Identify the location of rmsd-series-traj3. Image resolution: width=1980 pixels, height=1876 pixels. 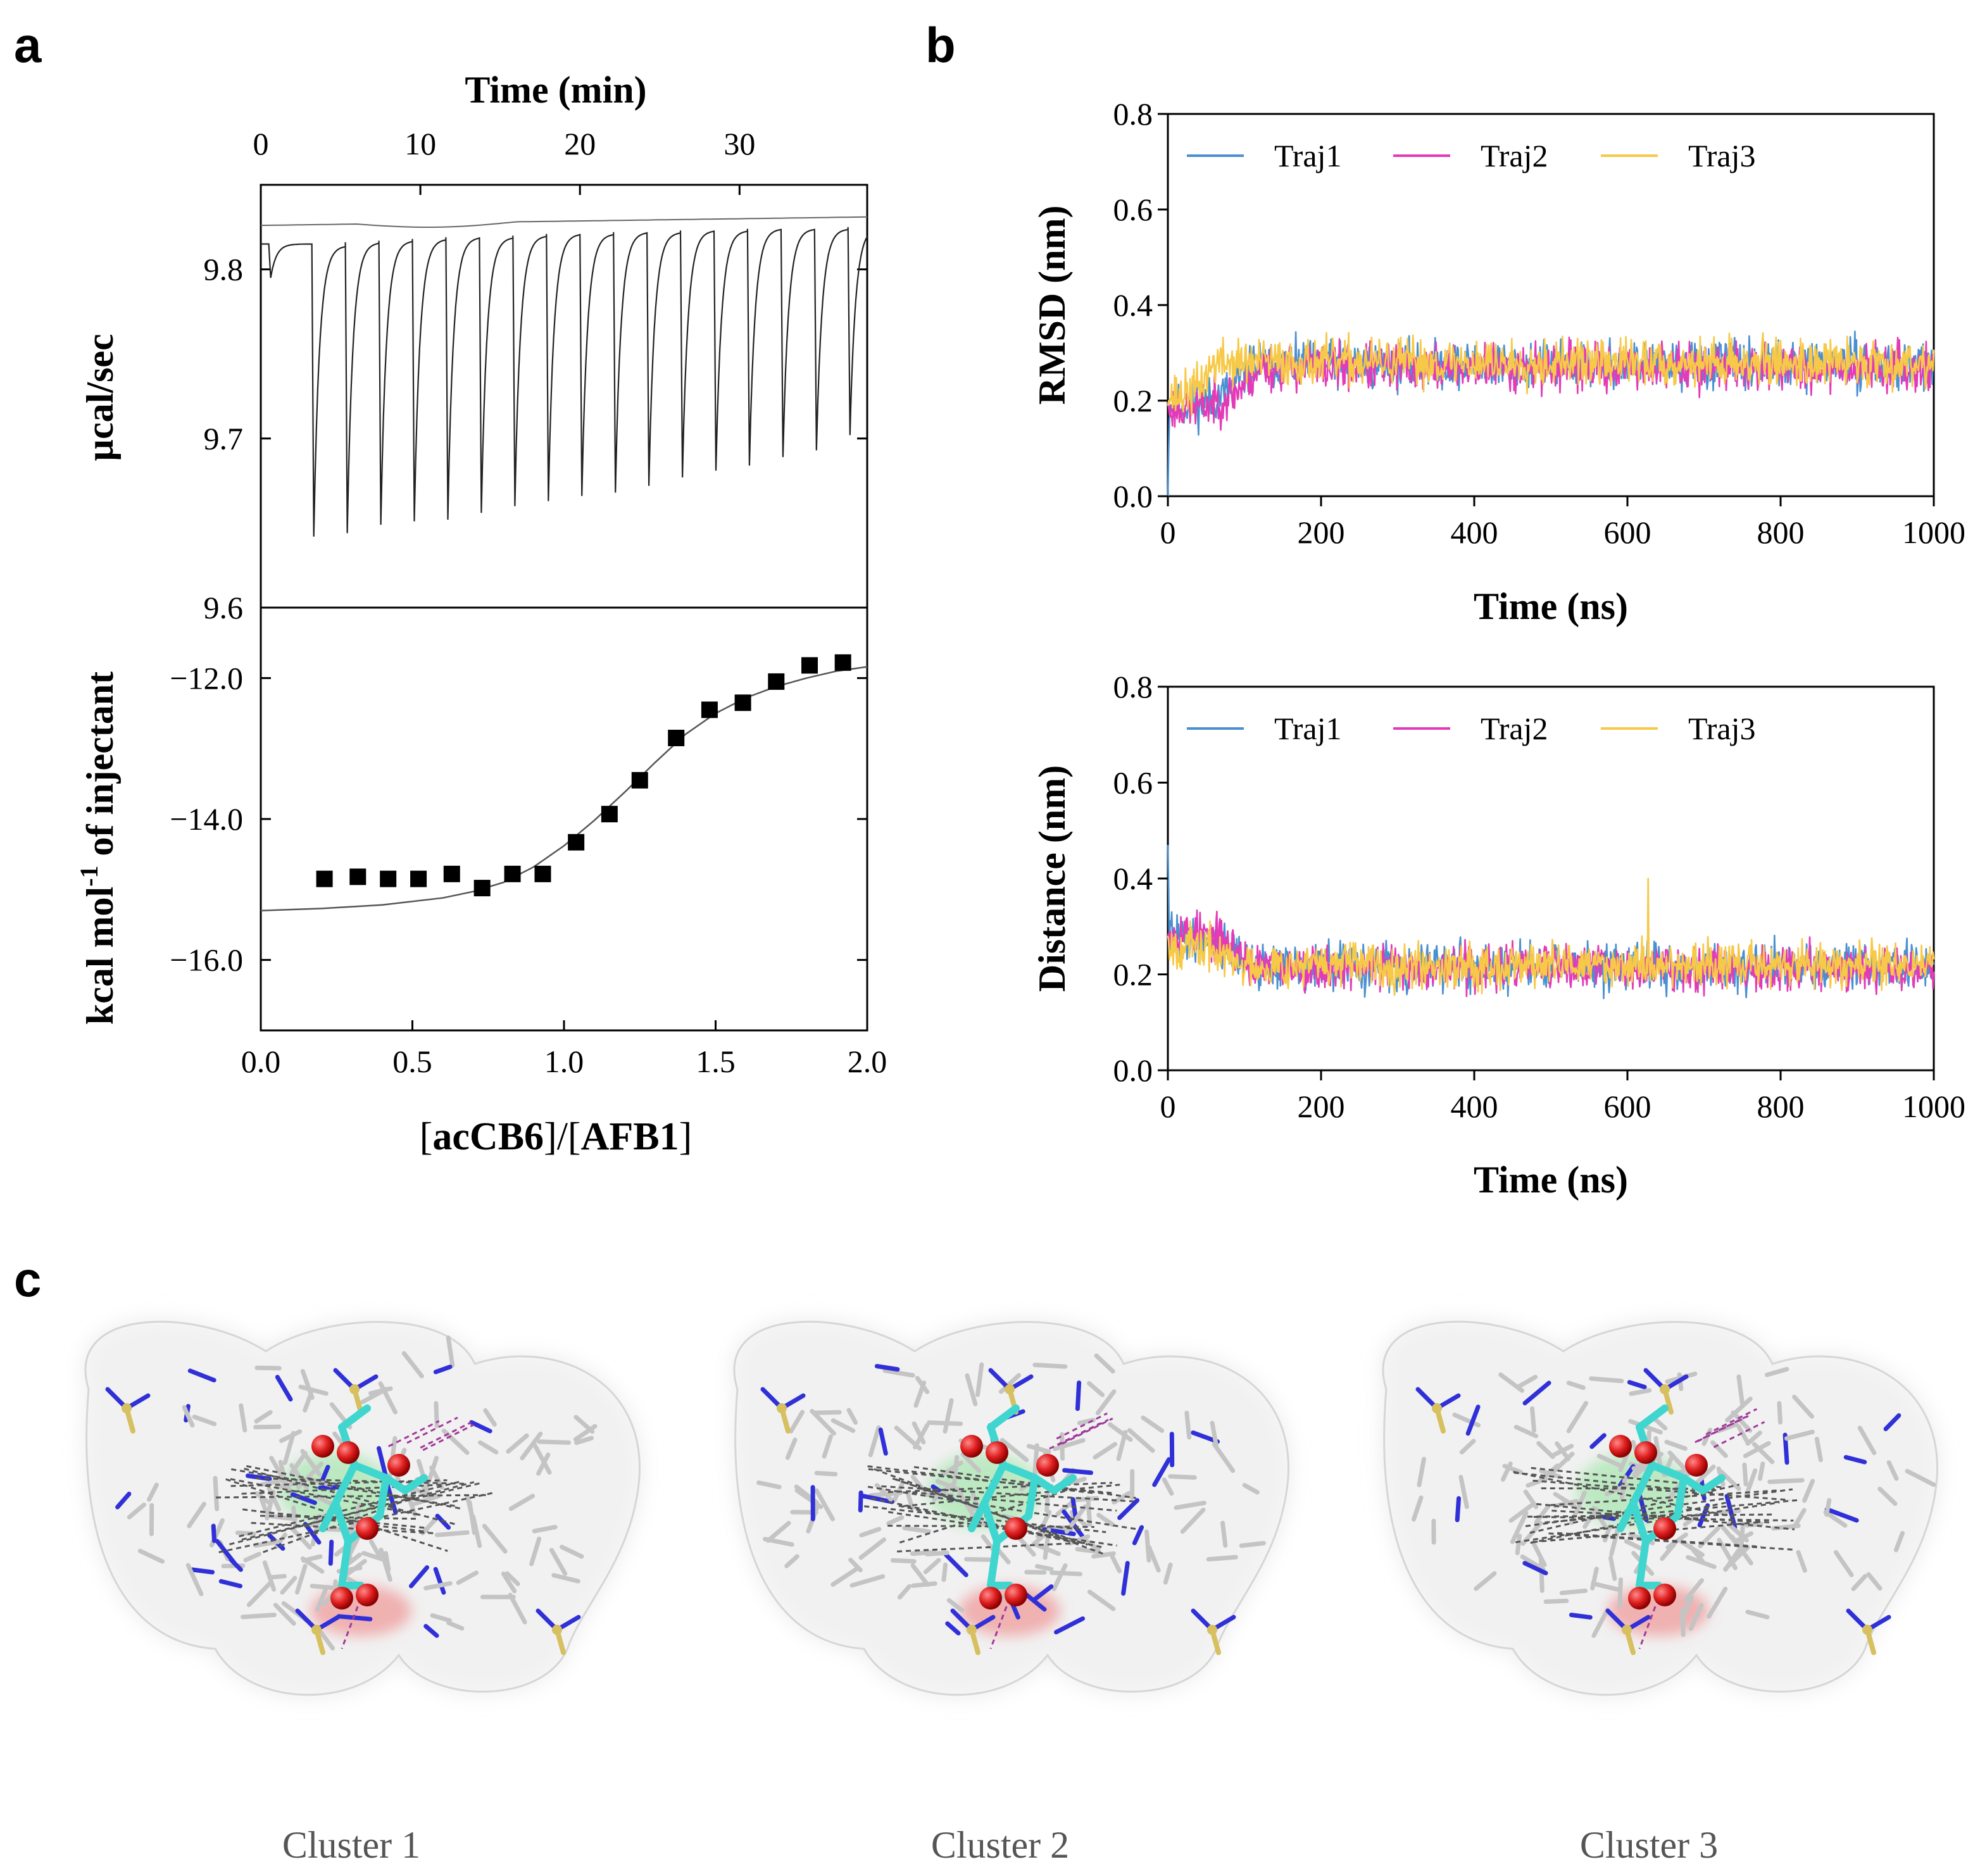
(1551, 374).